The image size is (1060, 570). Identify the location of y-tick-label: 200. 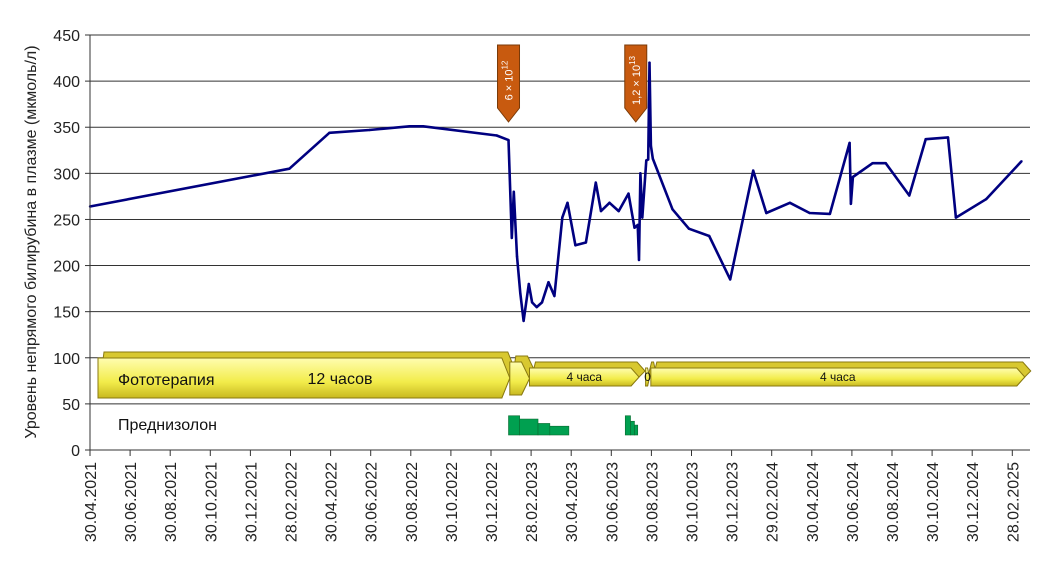
(66, 267).